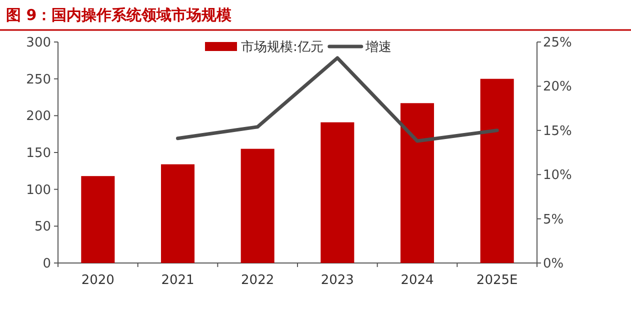 This screenshot has width=631, height=333. Describe the element at coordinates (282, 47) in the screenshot. I see `legend-label: 市场规模:亿元` at that location.